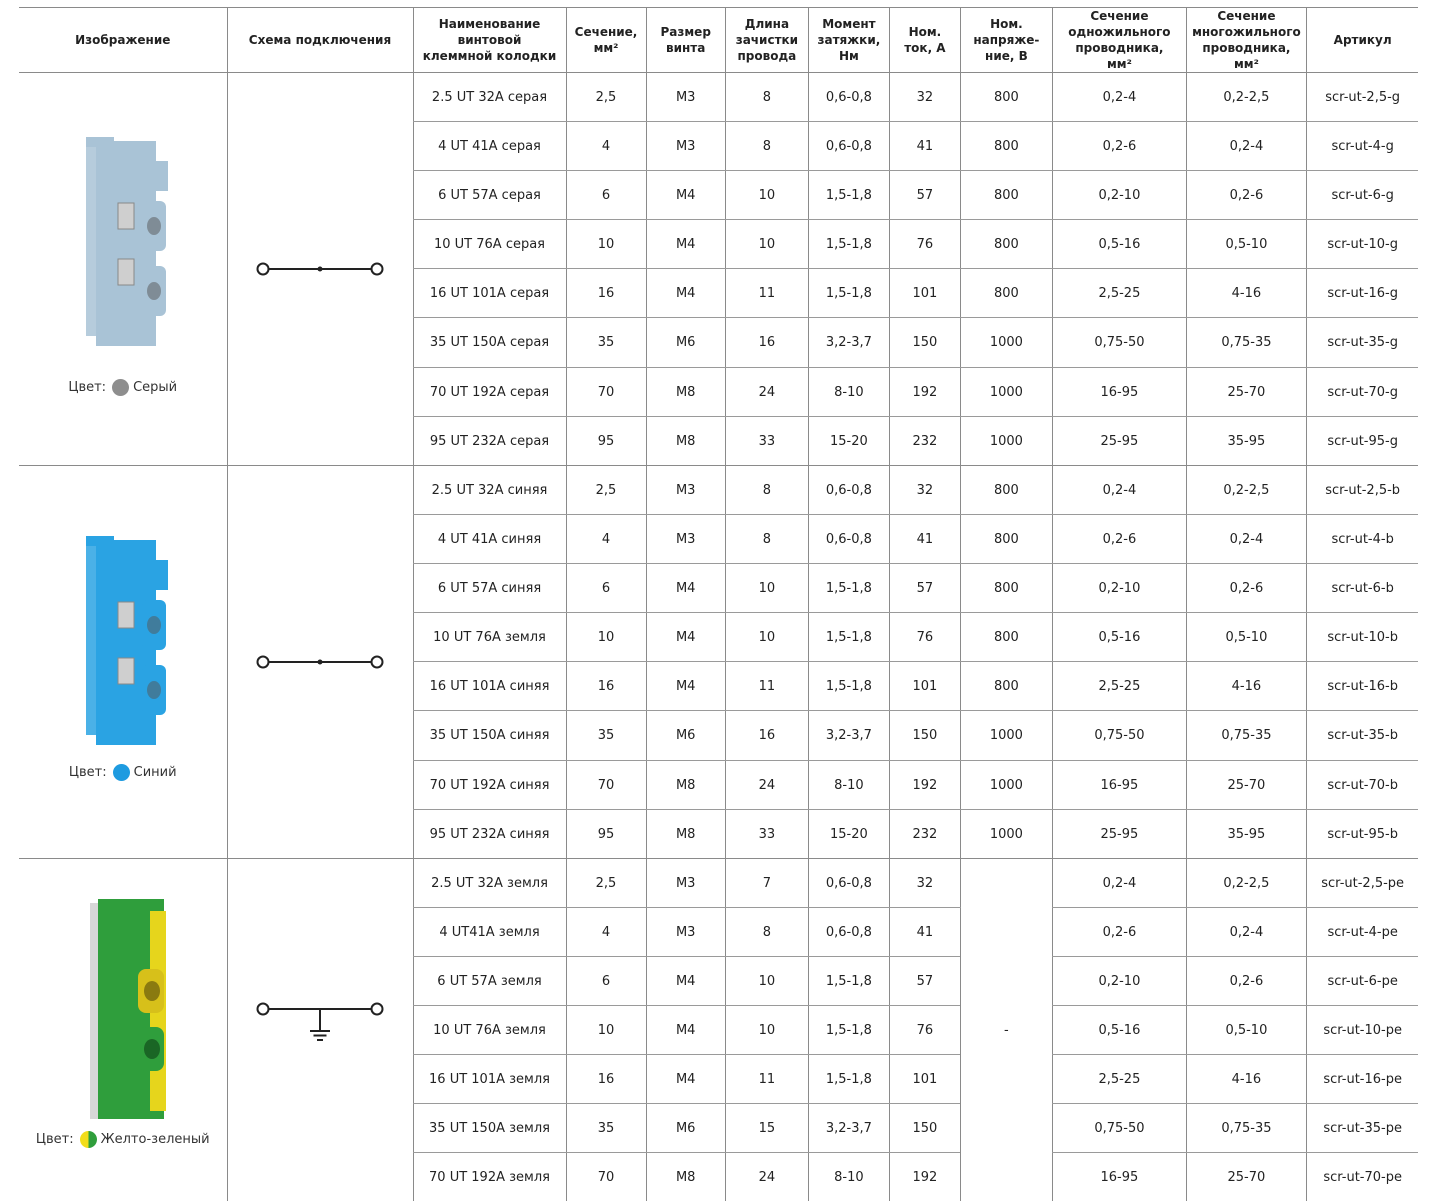 The height and width of the screenshot is (1201, 1433). I want to click on cell-section: 2,5, so click(606, 97).